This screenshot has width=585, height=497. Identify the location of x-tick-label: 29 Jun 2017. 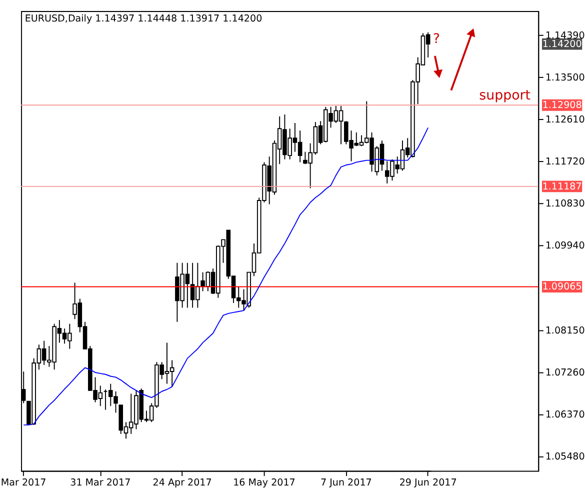
(428, 483).